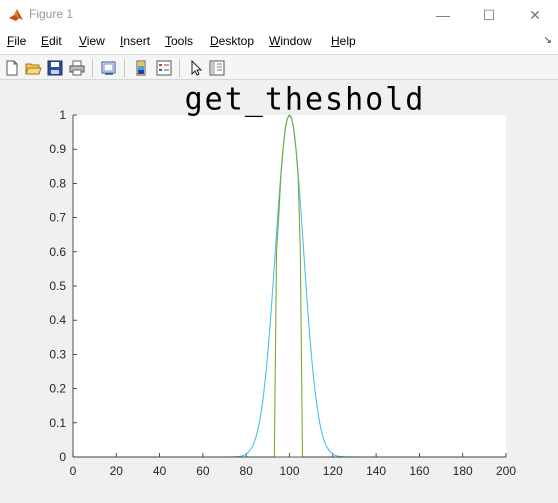 This screenshot has height=503, width=558. I want to click on pointer-icon, so click(196, 68).